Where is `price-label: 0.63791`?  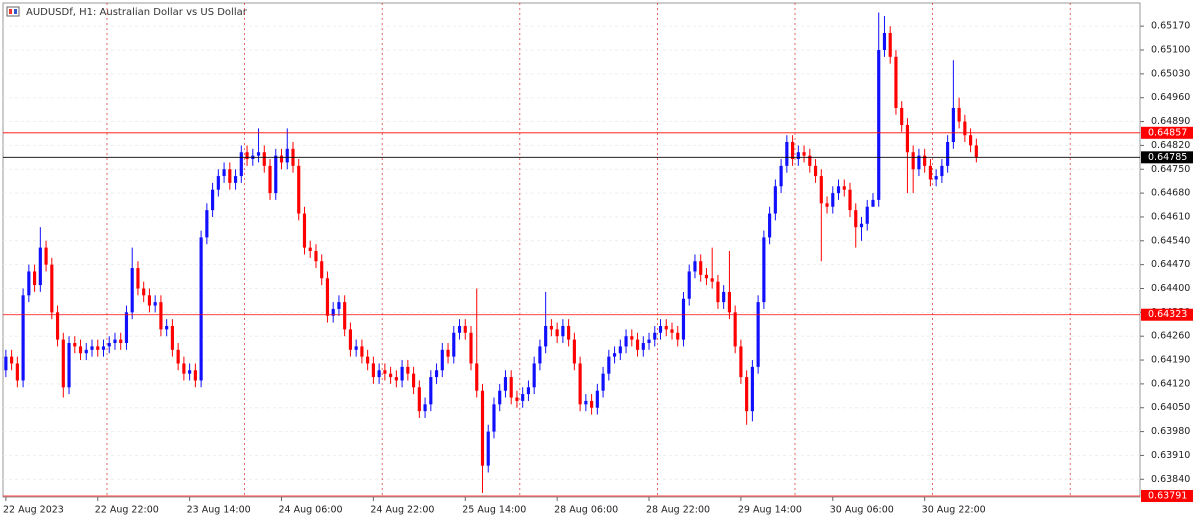
price-label: 0.63791 is located at coordinates (1167, 495).